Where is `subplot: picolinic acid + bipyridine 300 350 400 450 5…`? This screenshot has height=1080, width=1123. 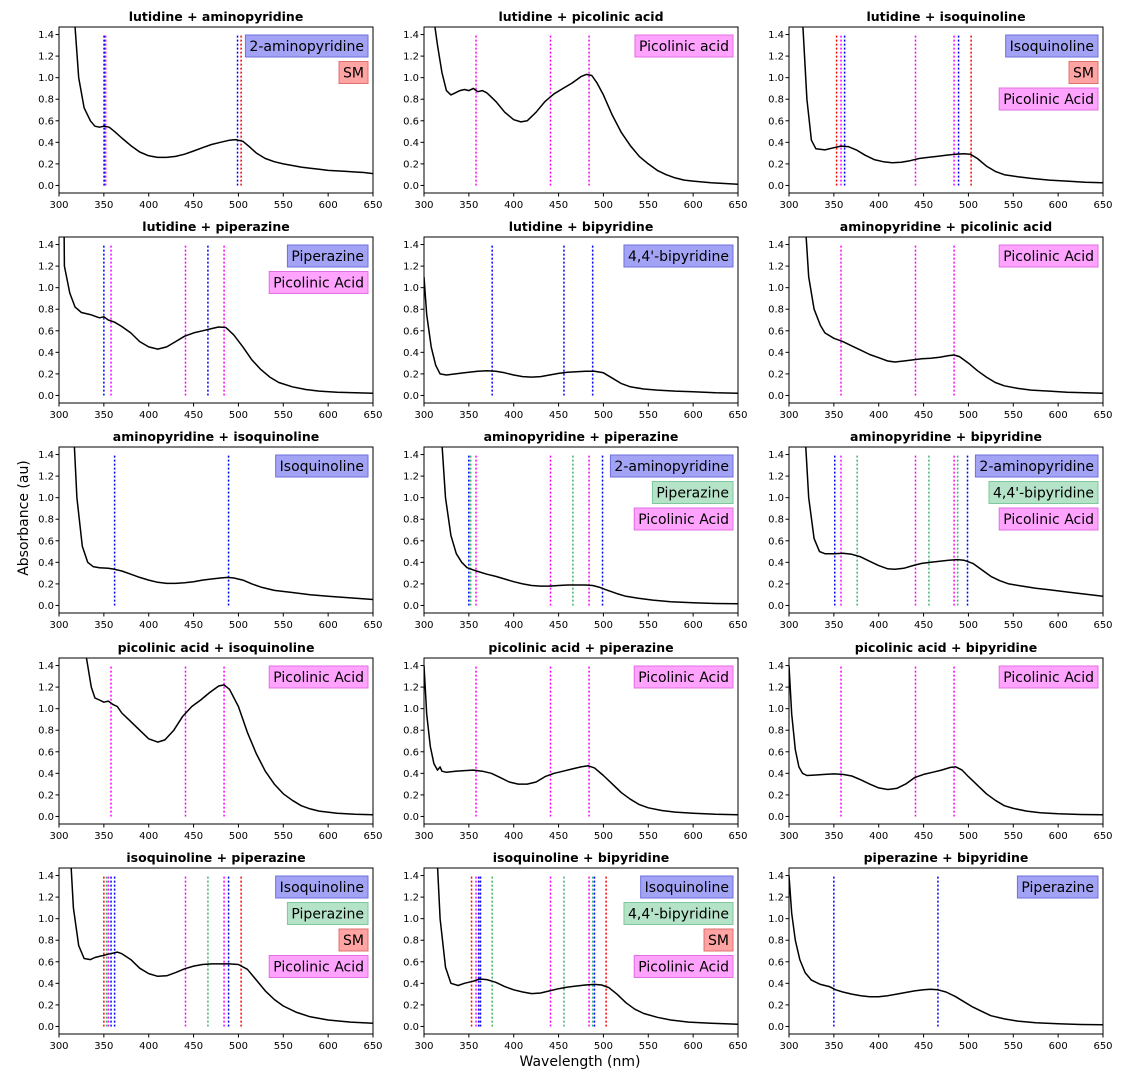
subplot: picolinic acid + bipyridine 300 350 400 450 5… is located at coordinates (940, 741).